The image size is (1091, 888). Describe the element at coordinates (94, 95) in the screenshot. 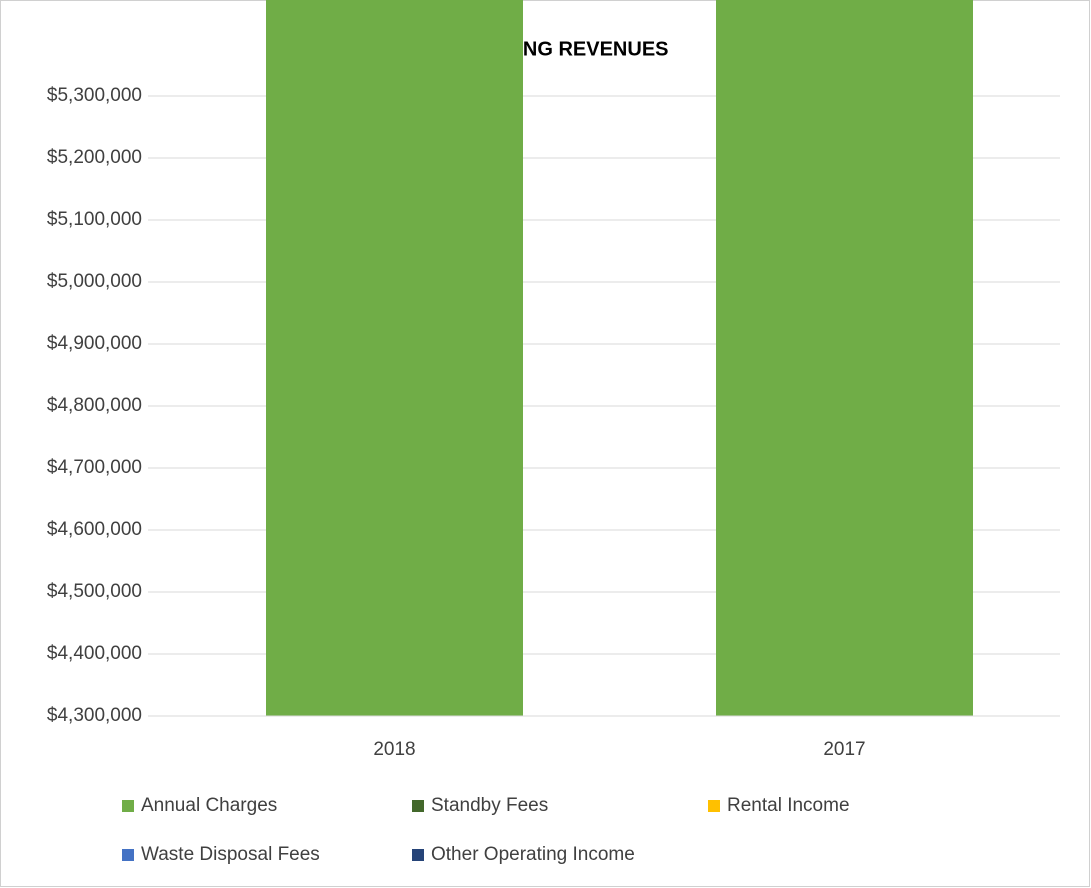

I see `y-tick-label: $5,300,000` at that location.